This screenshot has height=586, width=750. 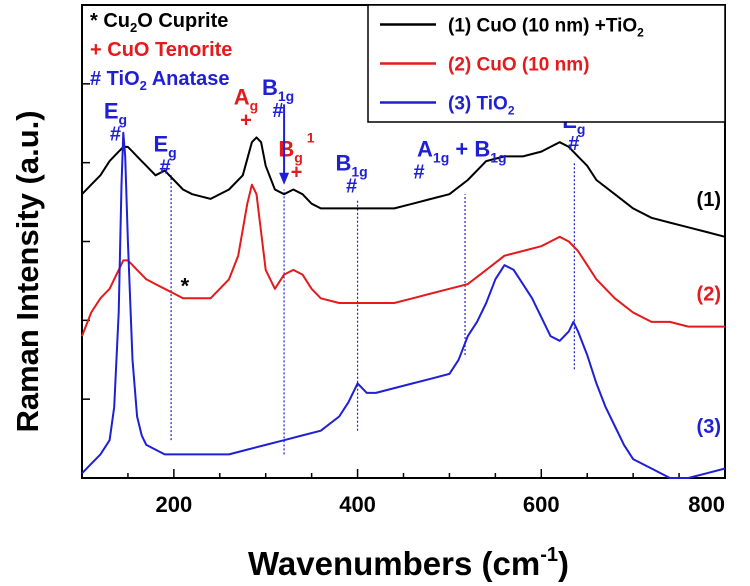 I want to click on x-axis-title: Wavenumbers (cm-1), so click(x=408, y=563).